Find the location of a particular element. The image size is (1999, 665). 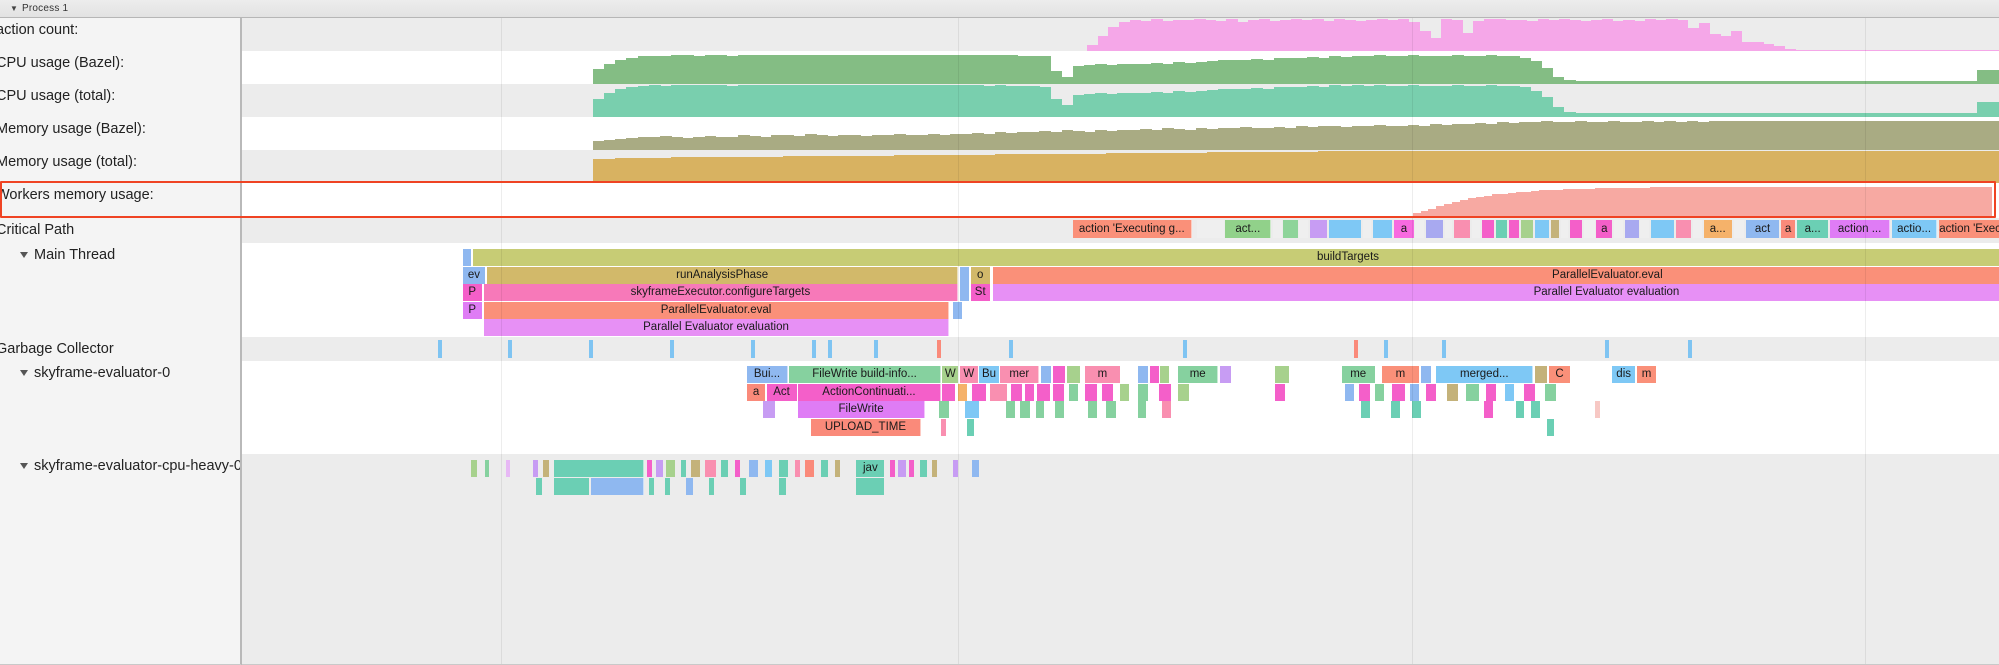

flame-slice: runAnalysisPhase is located at coordinates (723, 275).